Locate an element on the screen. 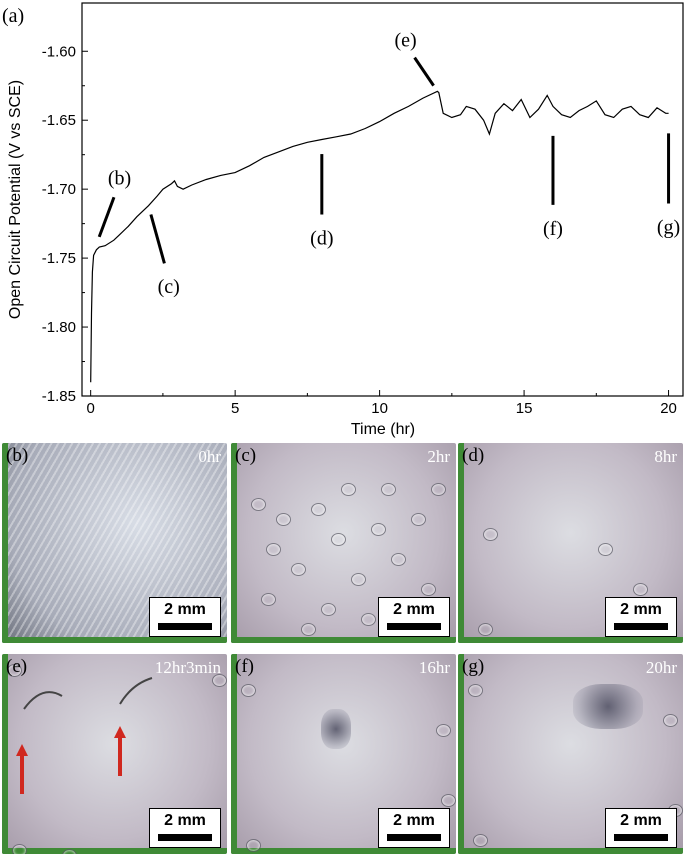 Image resolution: width=685 pixels, height=862 pixels. y-axis-label: Open Circuit Potential (V vs SCE) is located at coordinates (15, 199).